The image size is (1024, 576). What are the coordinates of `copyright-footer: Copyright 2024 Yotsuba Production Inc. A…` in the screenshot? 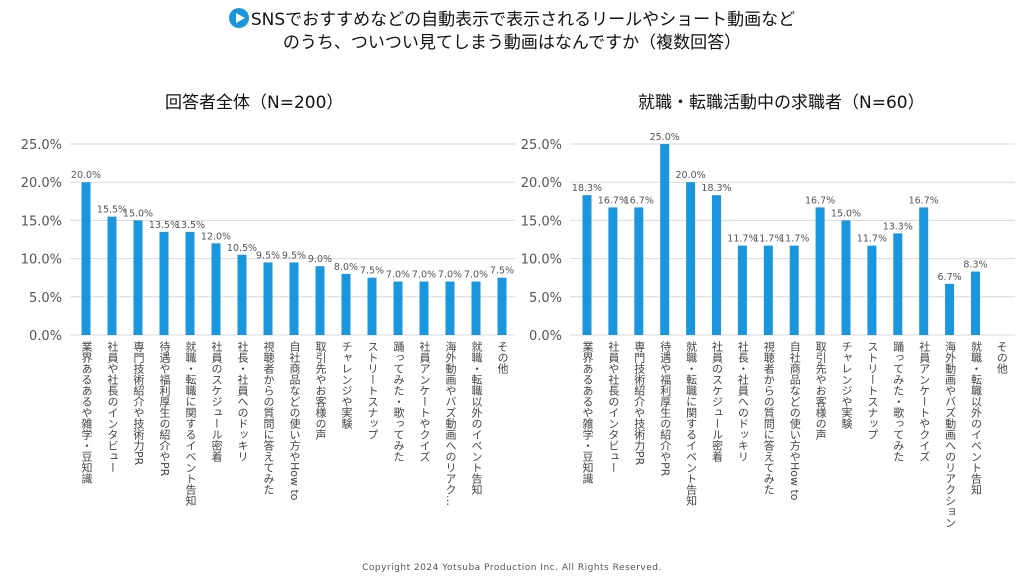 It's located at (512, 568).